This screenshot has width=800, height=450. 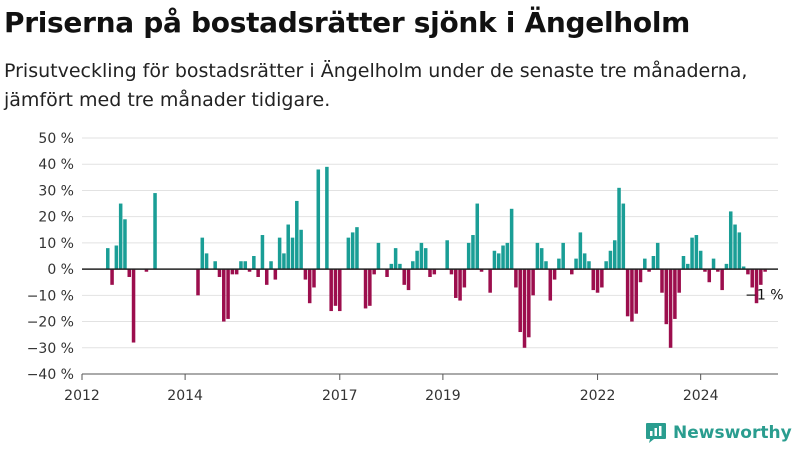 I want to click on x-tick-label: 2019, so click(x=443, y=396).